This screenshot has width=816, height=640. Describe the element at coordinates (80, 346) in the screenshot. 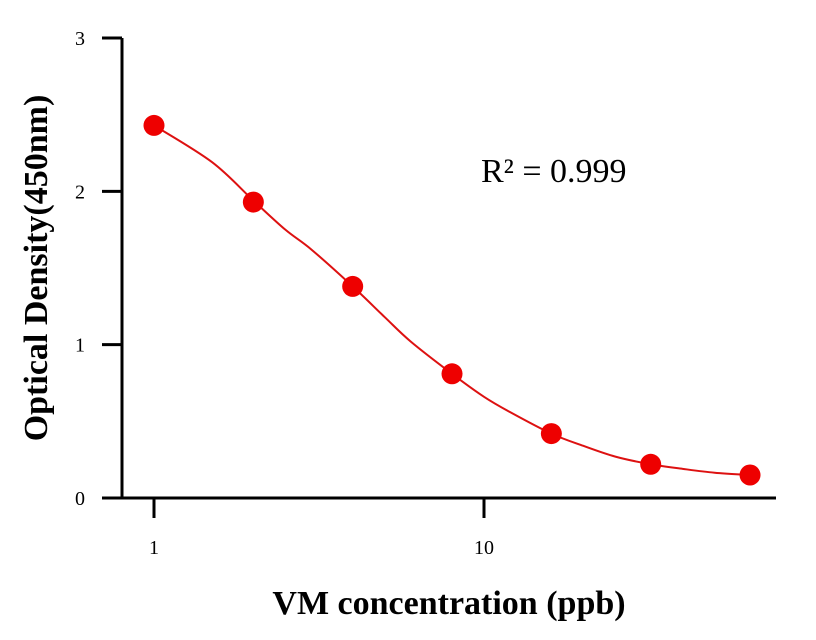

I see `y-tick-label: 1` at that location.